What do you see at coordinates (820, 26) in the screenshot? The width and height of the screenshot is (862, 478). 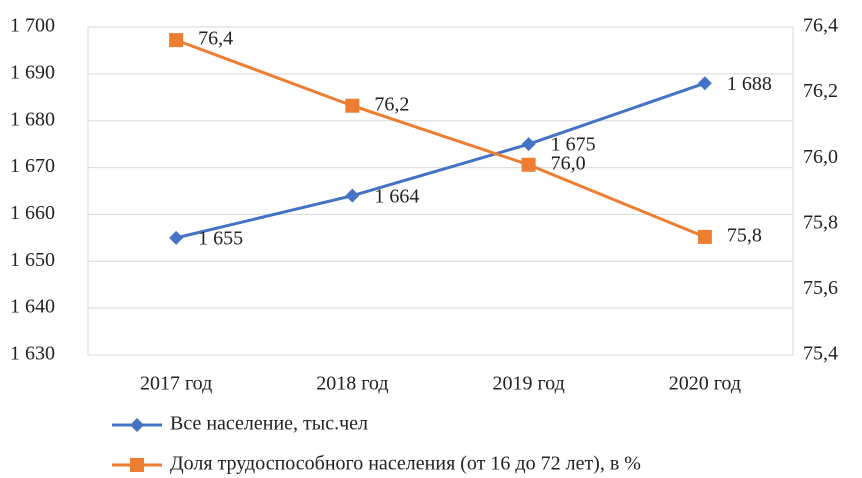 I see `y2-tick-label: 76,4` at bounding box center [820, 26].